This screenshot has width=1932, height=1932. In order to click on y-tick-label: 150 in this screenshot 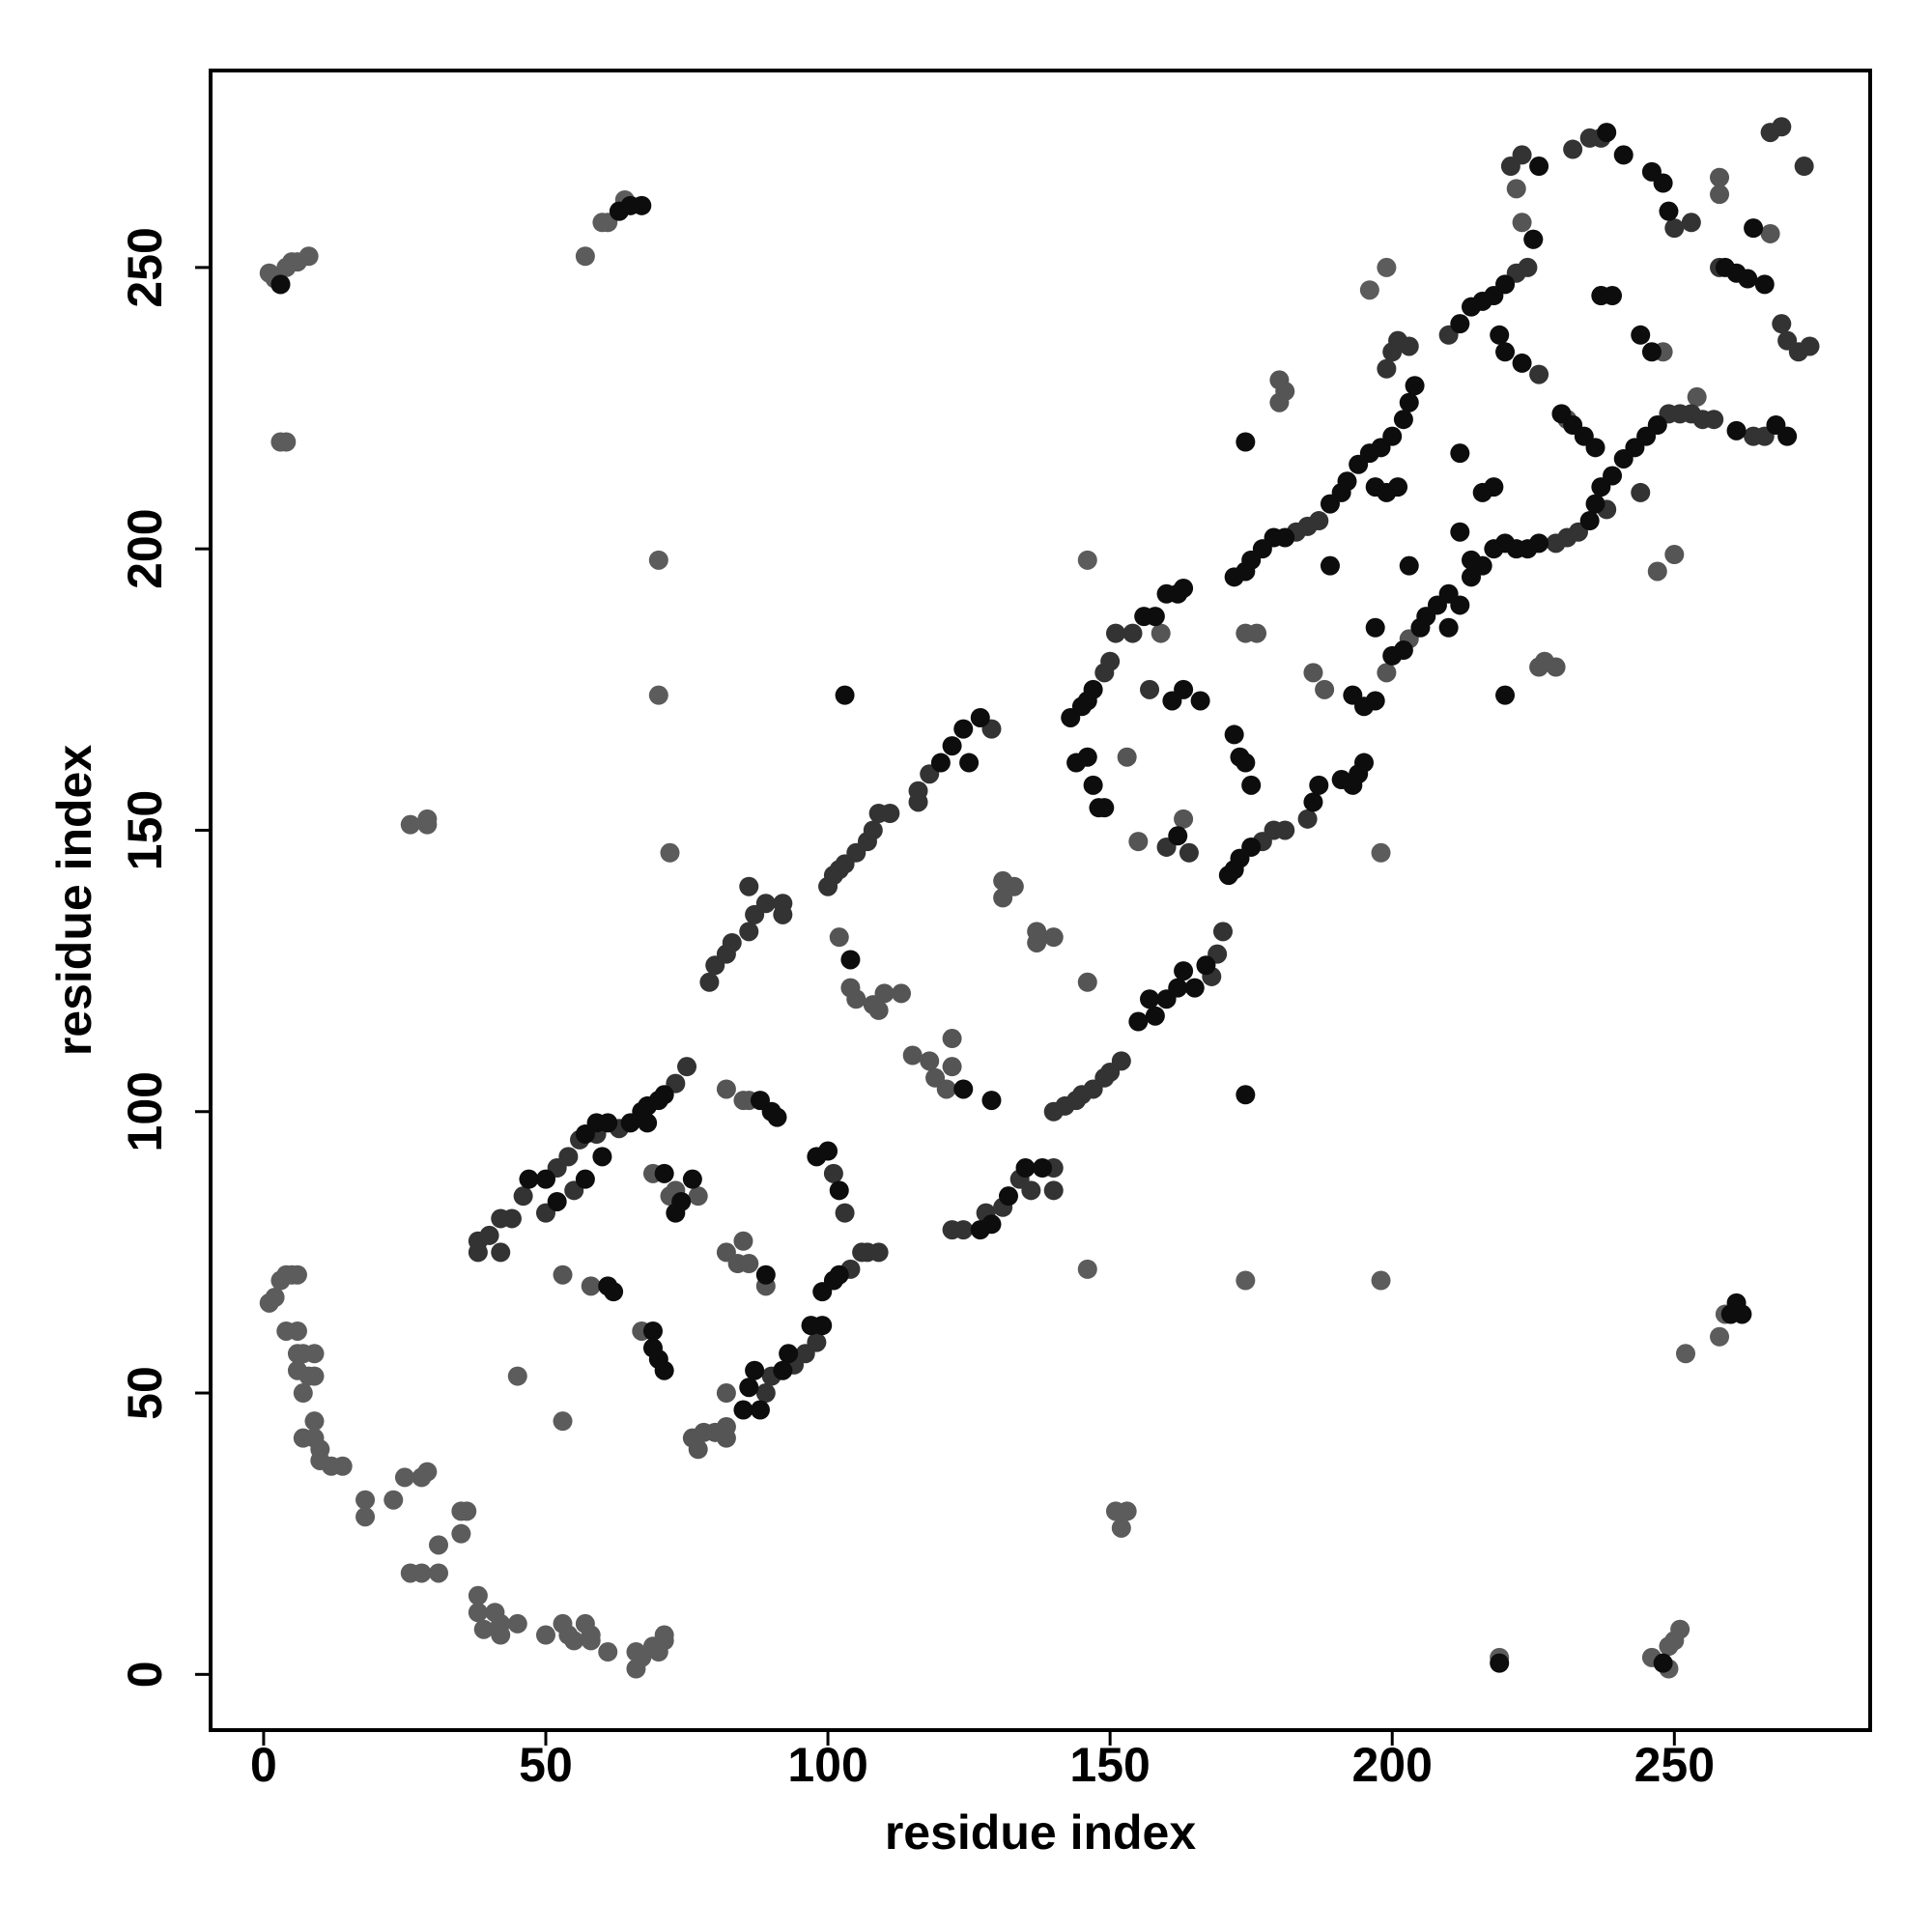, I will do `click(145, 830)`.